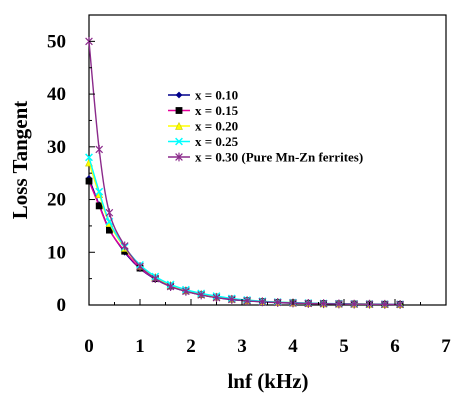 The height and width of the screenshot is (398, 463). I want to click on y-tick-label: 50, so click(56, 41).